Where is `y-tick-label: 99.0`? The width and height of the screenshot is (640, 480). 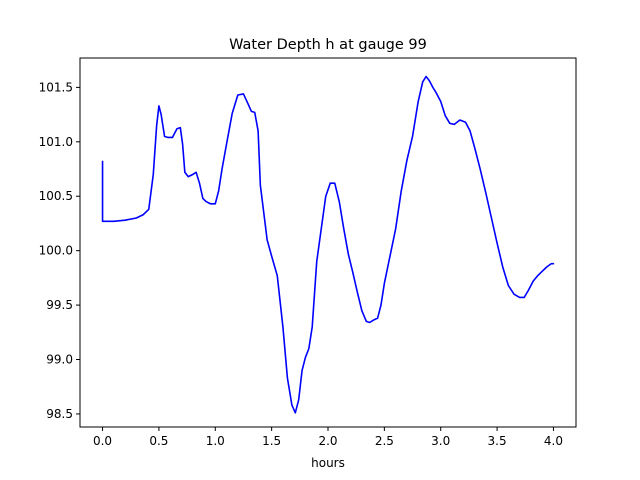
y-tick-label: 99.0 is located at coordinates (59, 360).